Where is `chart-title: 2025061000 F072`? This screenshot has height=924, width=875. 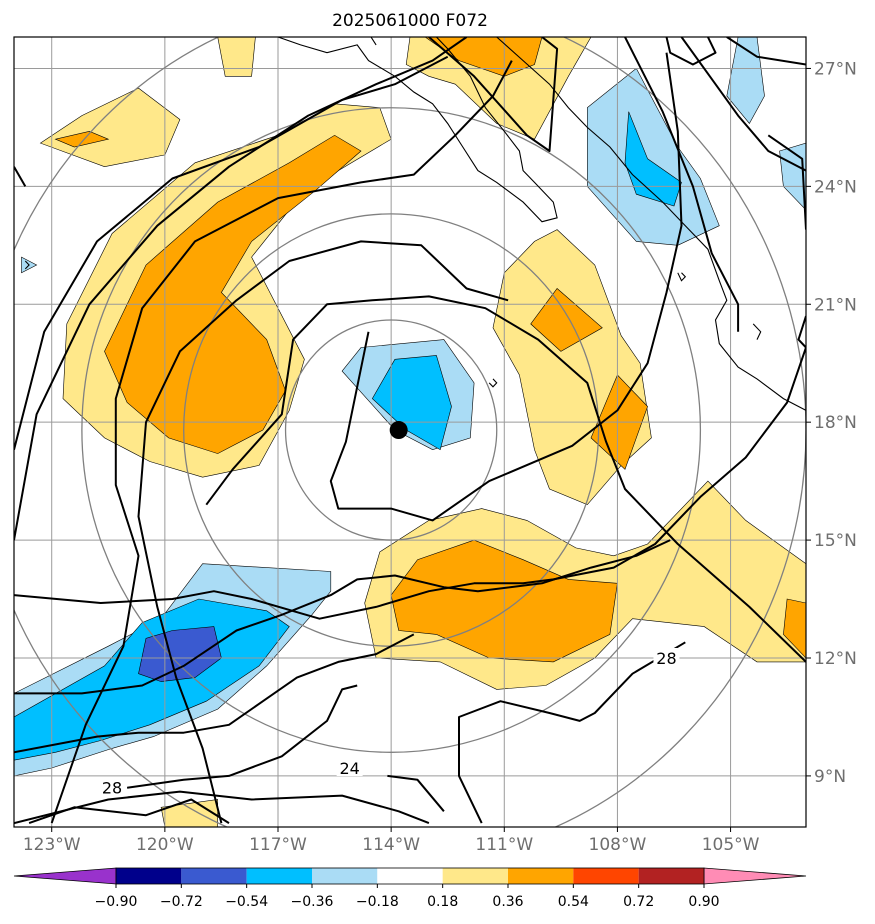
chart-title: 2025061000 F072 is located at coordinates (410, 21).